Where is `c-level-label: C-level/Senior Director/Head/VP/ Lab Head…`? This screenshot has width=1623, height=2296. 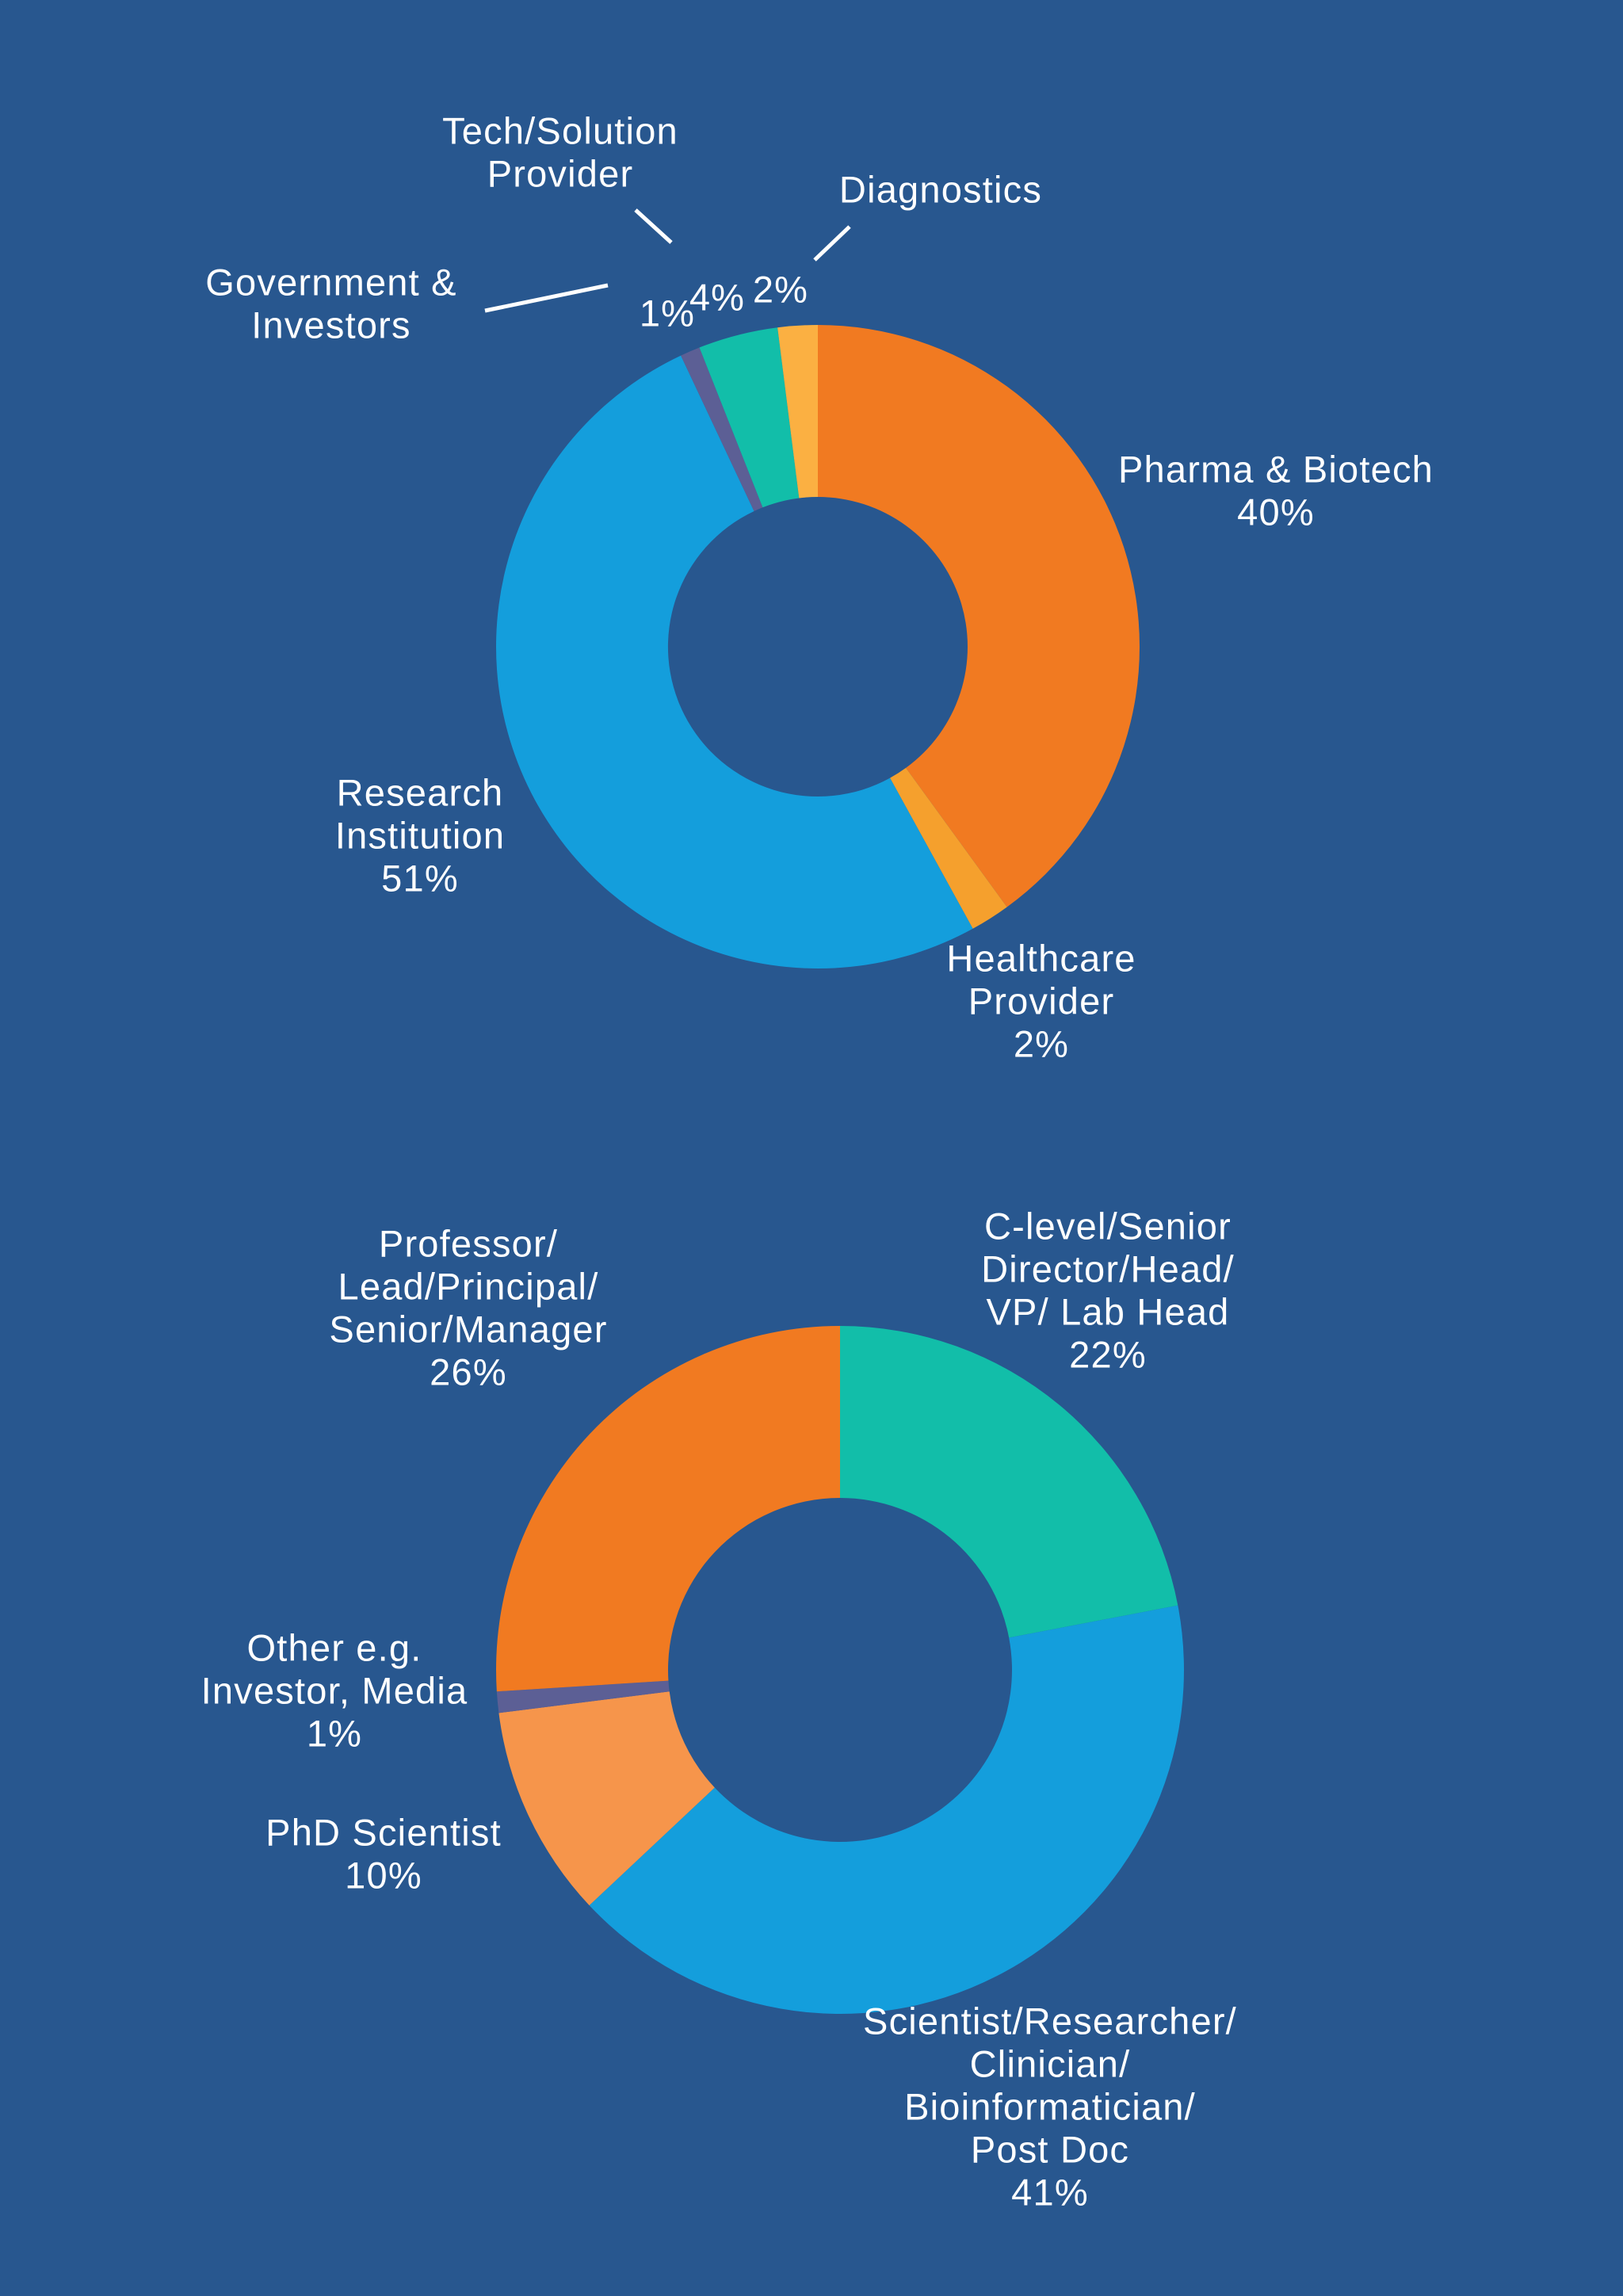
c-level-label: C-level/Senior Director/Head/VP/ Lab Head… is located at coordinates (1108, 1290).